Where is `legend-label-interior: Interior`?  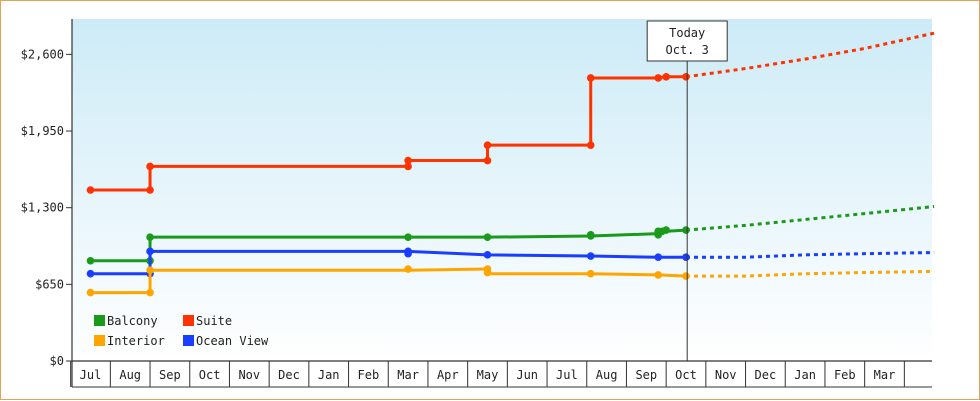 legend-label-interior: Interior is located at coordinates (136, 341).